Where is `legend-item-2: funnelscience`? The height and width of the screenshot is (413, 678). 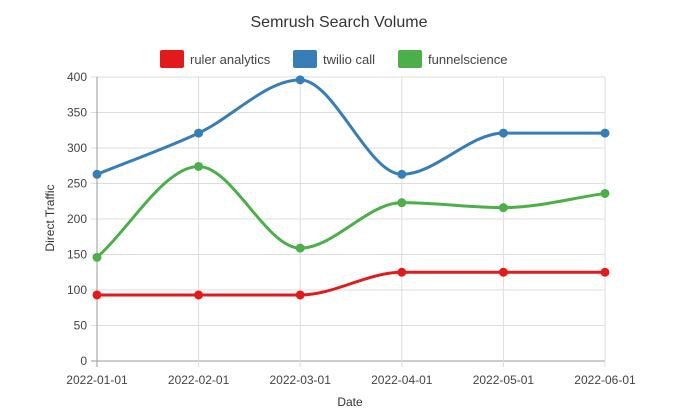
legend-item-2: funnelscience is located at coordinates (453, 59).